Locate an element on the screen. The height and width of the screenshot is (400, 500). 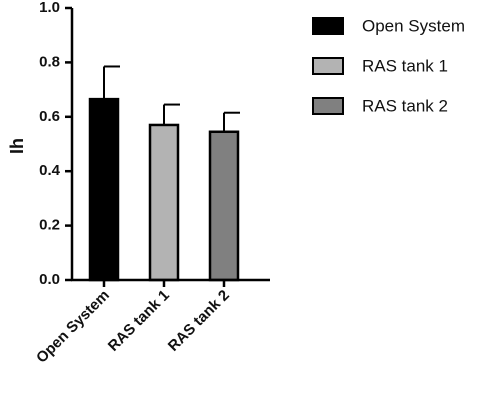
y-tick-label: 0.8 is located at coordinates (49, 61).